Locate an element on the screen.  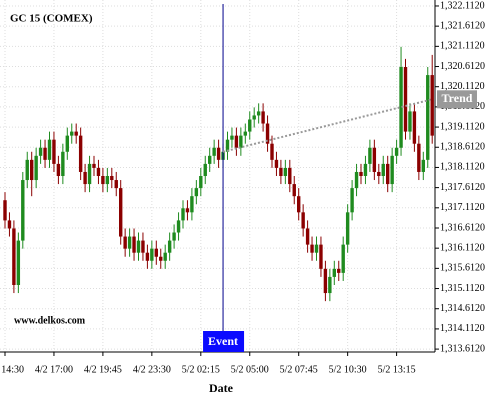
y-tick-label: 1,315.1120 is located at coordinates (462, 288).